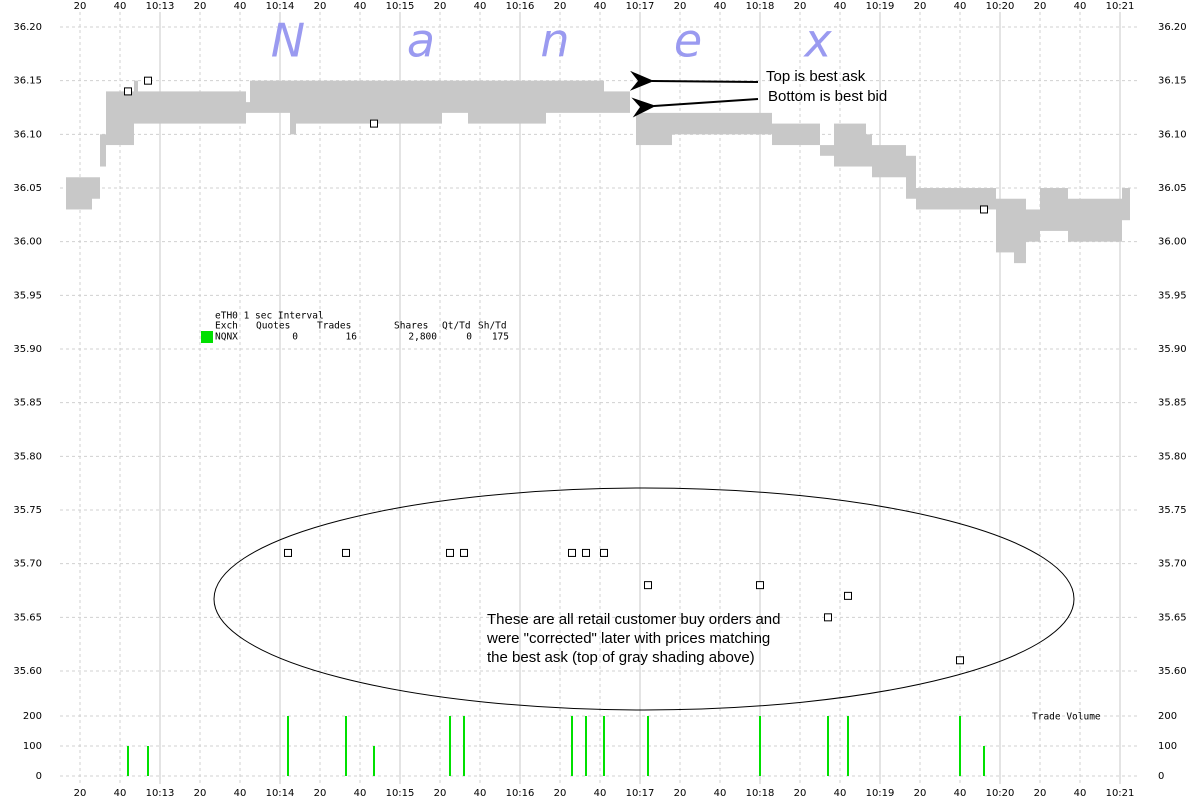 The width and height of the screenshot is (1200, 800). I want to click on exchange-swatch, so click(207, 337).